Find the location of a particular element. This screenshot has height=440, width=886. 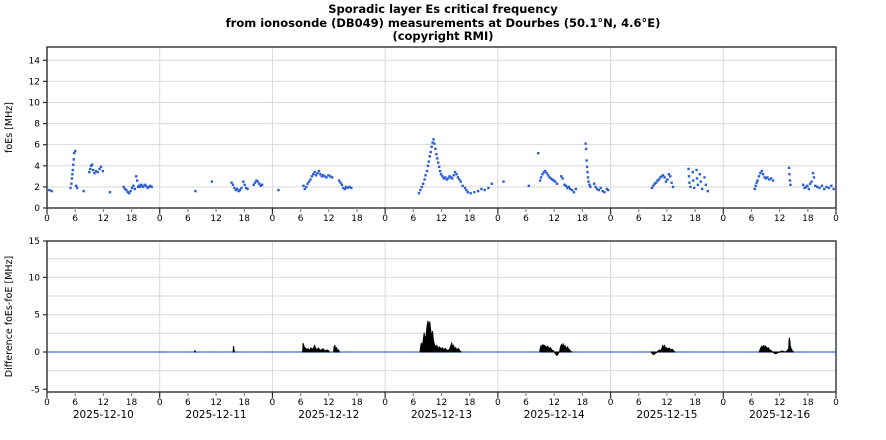

date-label: 2025-12-12 is located at coordinates (328, 415).